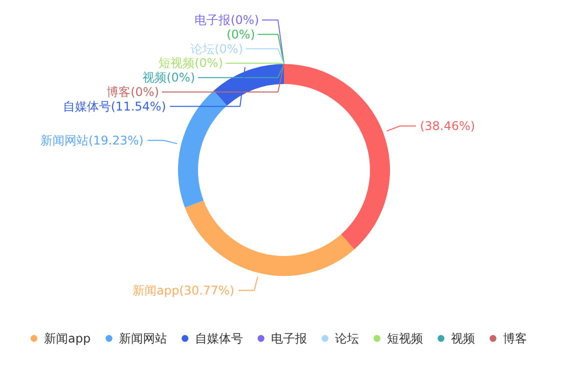 The width and height of the screenshot is (567, 382). What do you see at coordinates (143, 338) in the screenshot?
I see `legend-label: 新闻网站` at bounding box center [143, 338].